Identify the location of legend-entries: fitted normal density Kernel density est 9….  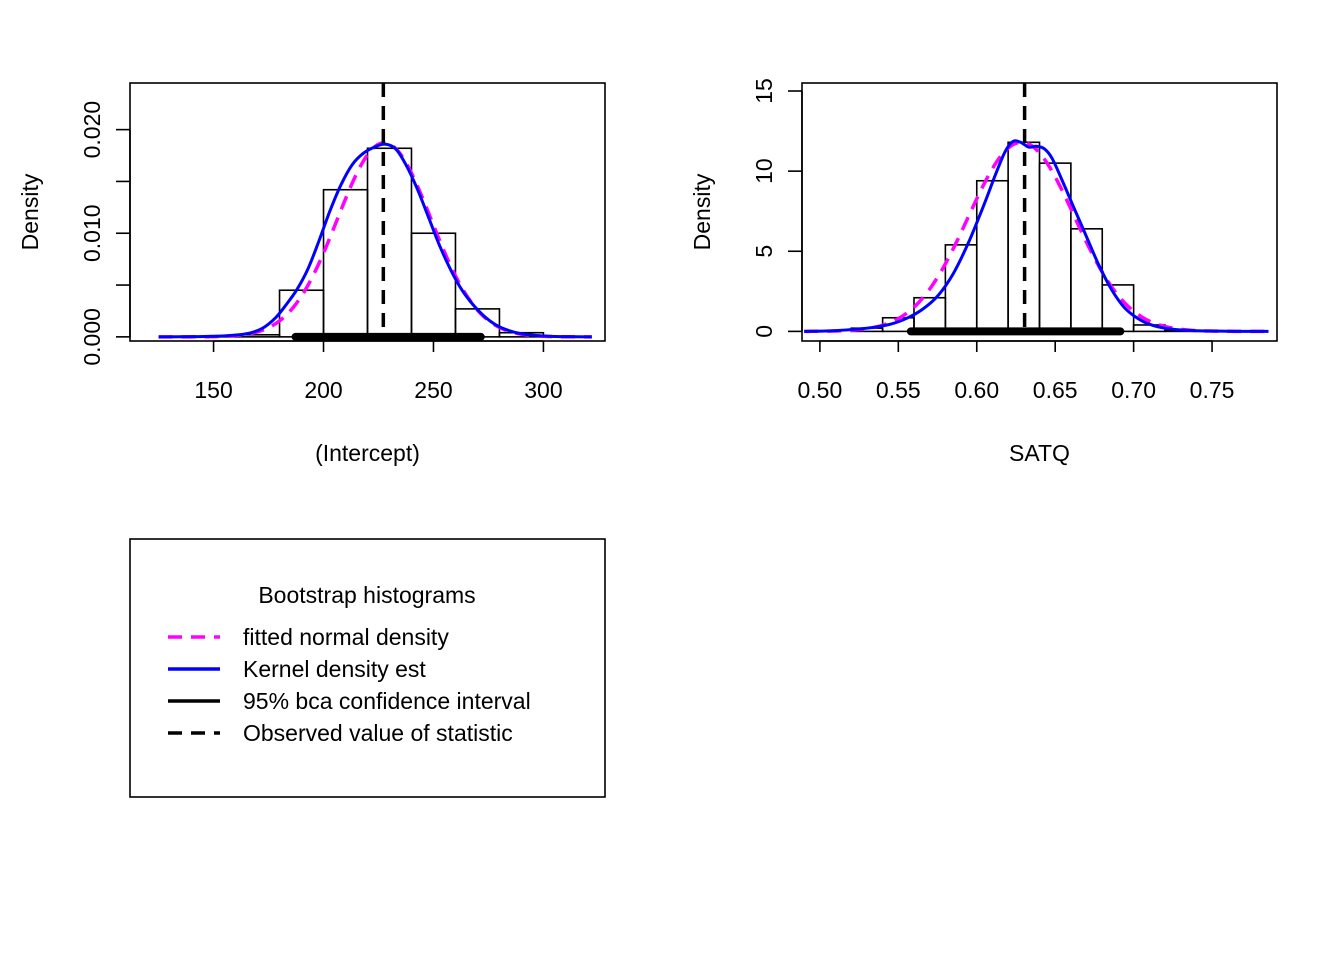
(349, 685).